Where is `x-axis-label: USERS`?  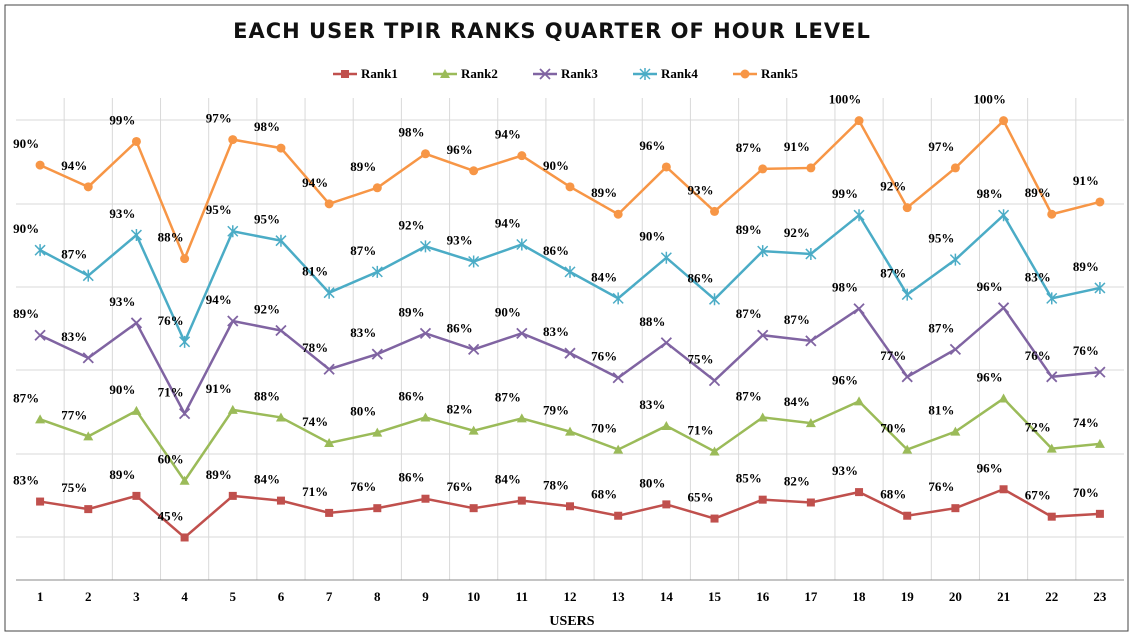
x-axis-label: USERS is located at coordinates (571, 621).